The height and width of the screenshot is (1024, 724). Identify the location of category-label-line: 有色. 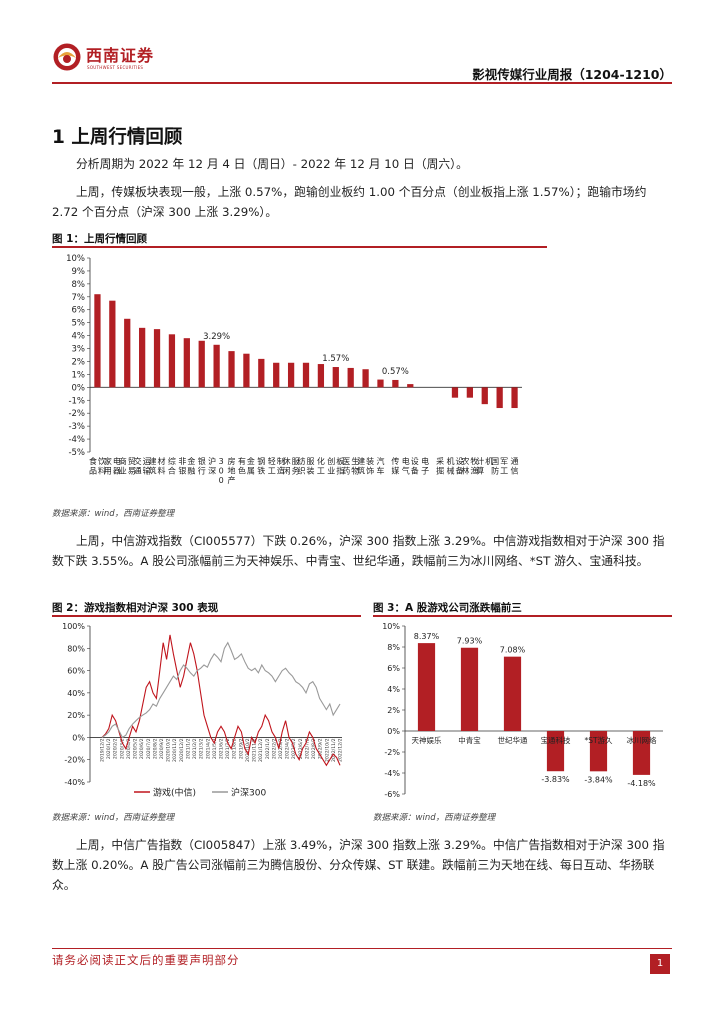
(242, 466).